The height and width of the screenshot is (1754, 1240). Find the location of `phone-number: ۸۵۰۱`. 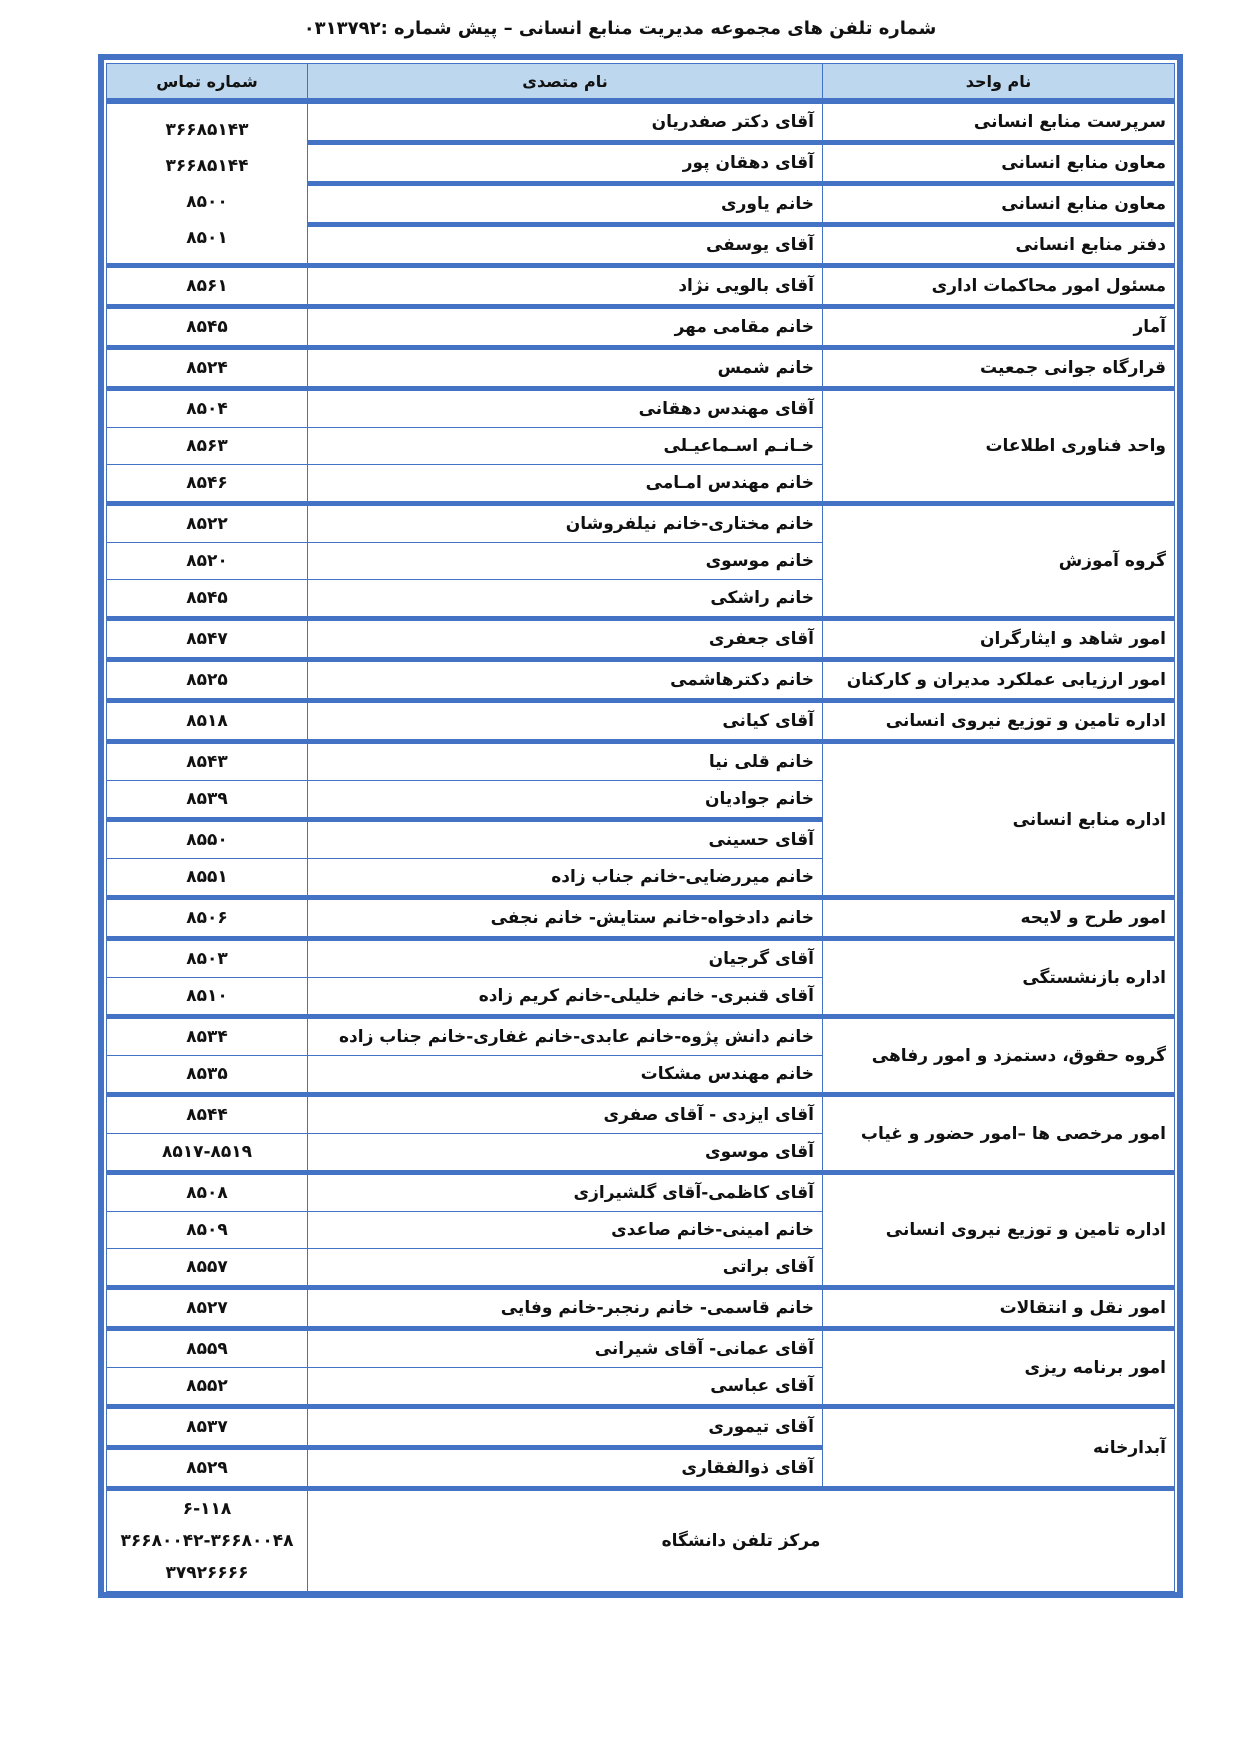

phone-number: ۸۵۰۱ is located at coordinates (207, 237).